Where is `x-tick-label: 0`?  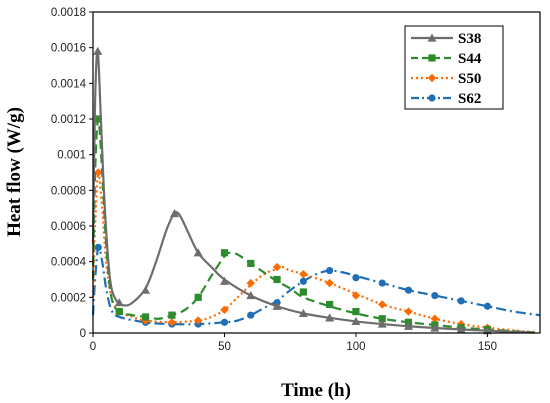 x-tick-label: 0 is located at coordinates (93, 347).